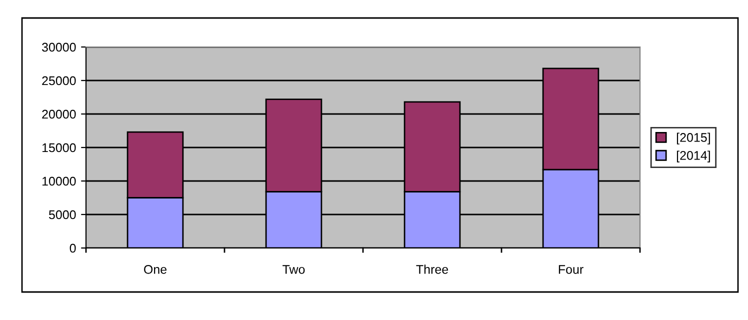  I want to click on y-tick-label: 30000, so click(59, 47).